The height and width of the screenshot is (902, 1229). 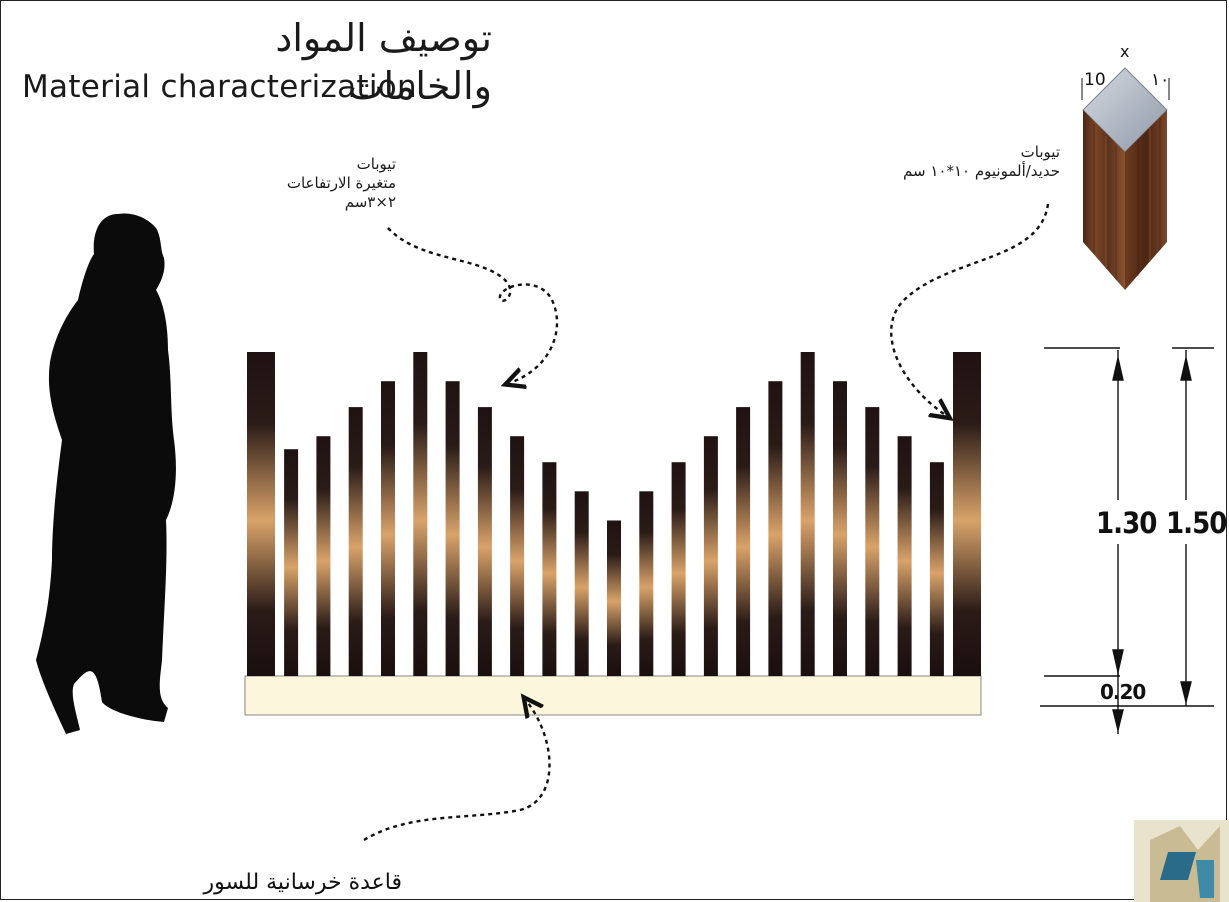 I want to click on person-silhouette, so click(x=106, y=473).